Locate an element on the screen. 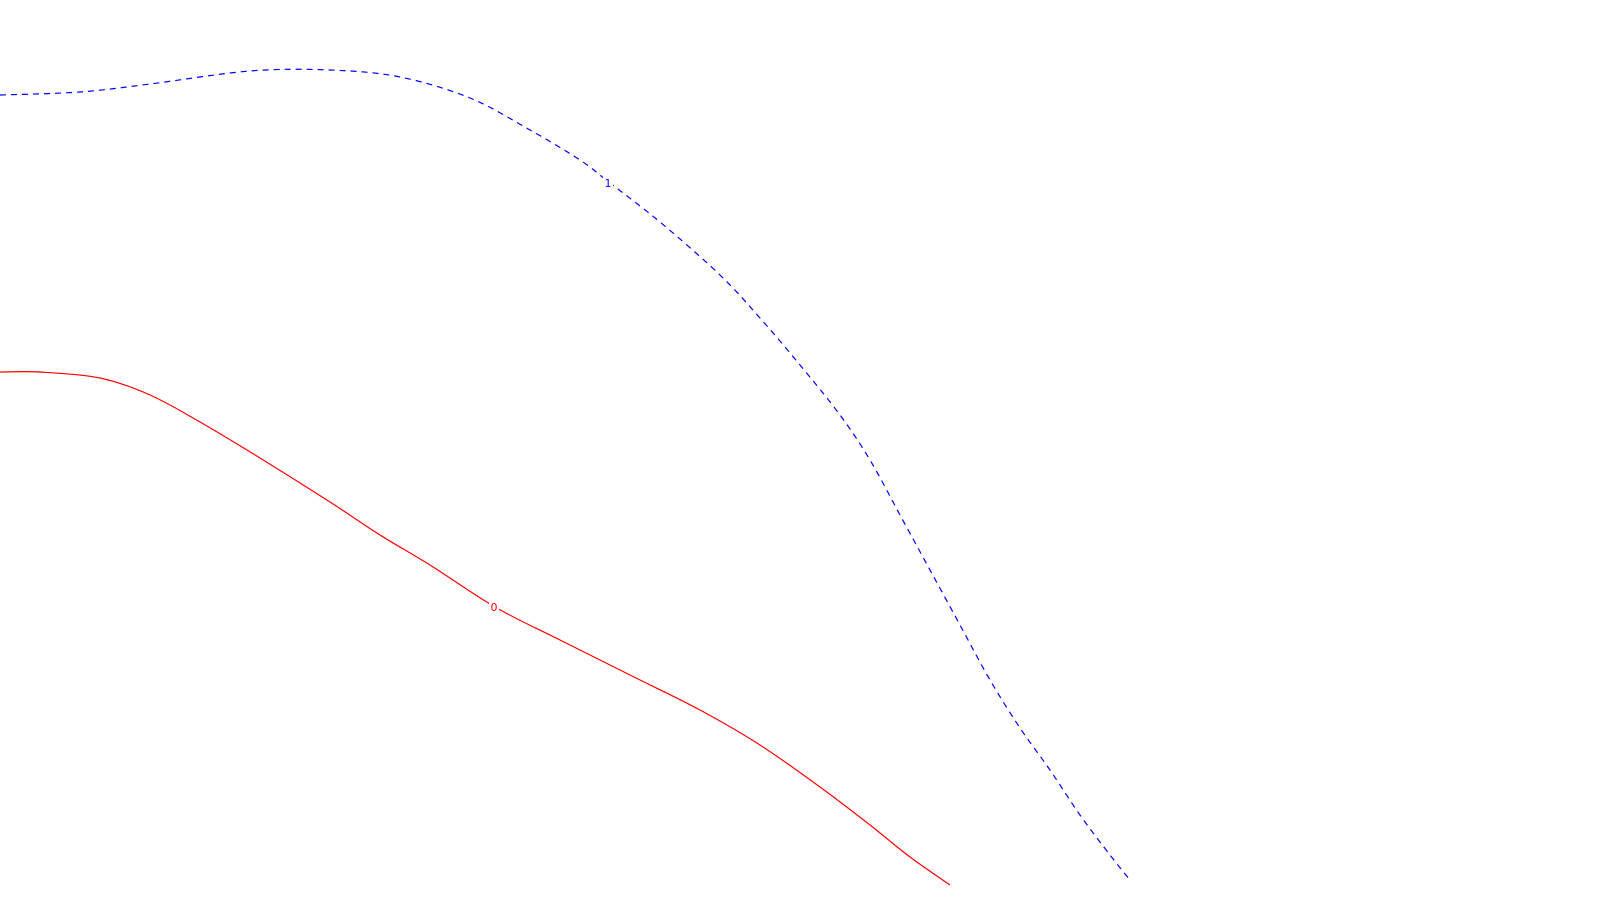  contour-label-1: 1 is located at coordinates (608, 183).